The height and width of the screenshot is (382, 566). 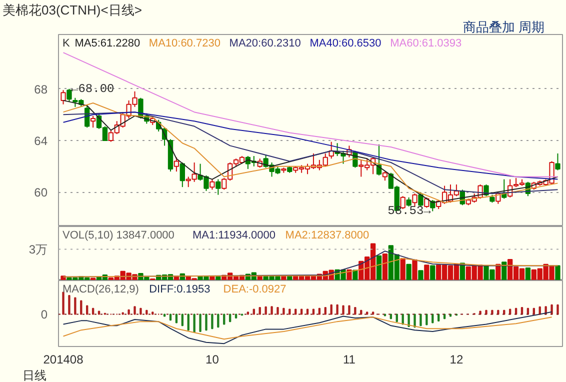 What do you see at coordinates (349, 359) in the screenshot?
I see `x-tick-label: 11` at bounding box center [349, 359].